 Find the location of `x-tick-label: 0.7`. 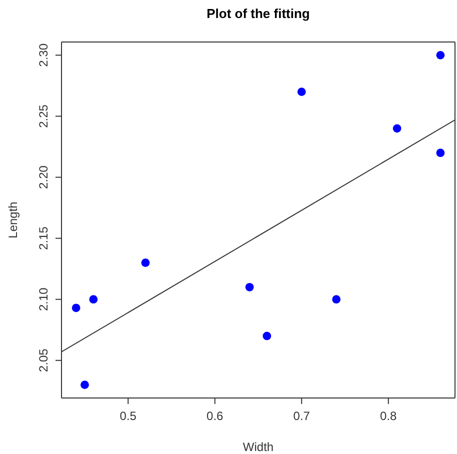

x-tick-label: 0.7 is located at coordinates (301, 416).